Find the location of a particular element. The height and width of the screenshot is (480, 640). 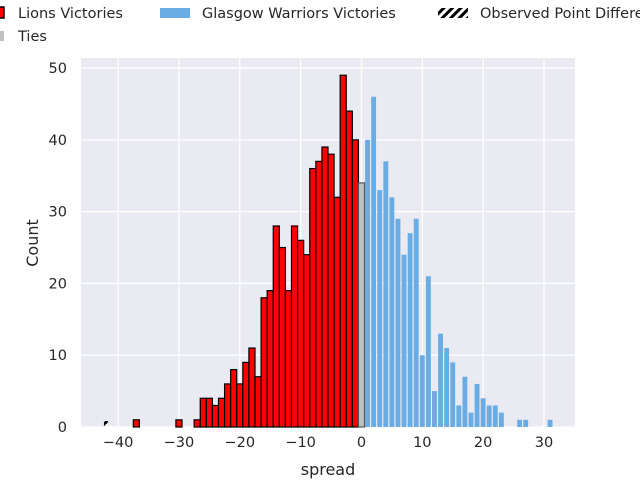

legend-swatch-glasgow is located at coordinates (175, 13).